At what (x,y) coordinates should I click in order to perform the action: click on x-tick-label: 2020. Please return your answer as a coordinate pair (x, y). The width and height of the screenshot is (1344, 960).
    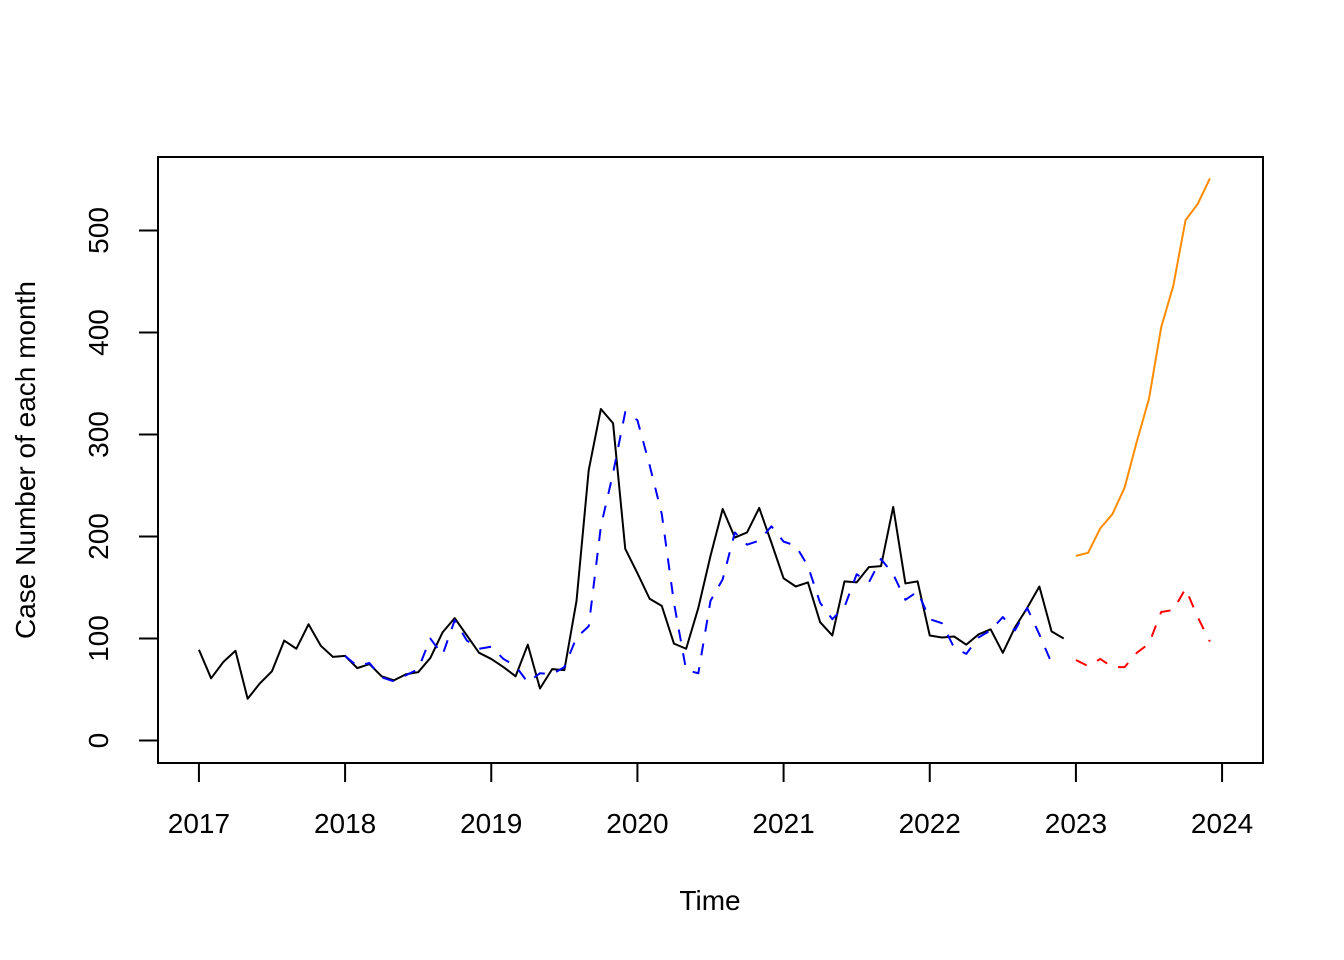
    Looking at the image, I should click on (637, 823).